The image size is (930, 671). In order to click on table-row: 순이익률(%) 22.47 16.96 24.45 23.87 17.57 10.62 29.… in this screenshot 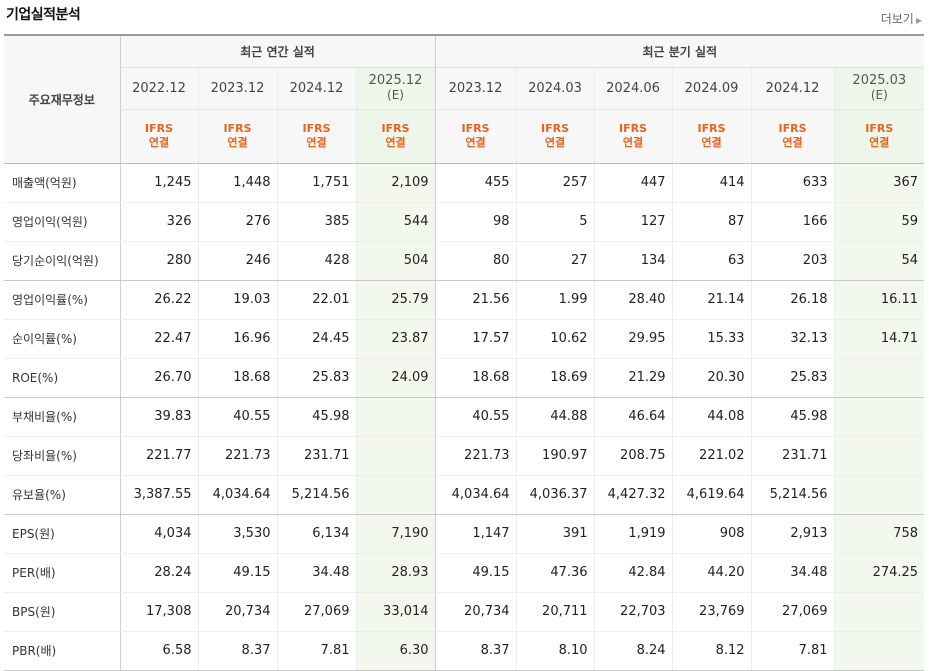, I will do `click(464, 339)`.